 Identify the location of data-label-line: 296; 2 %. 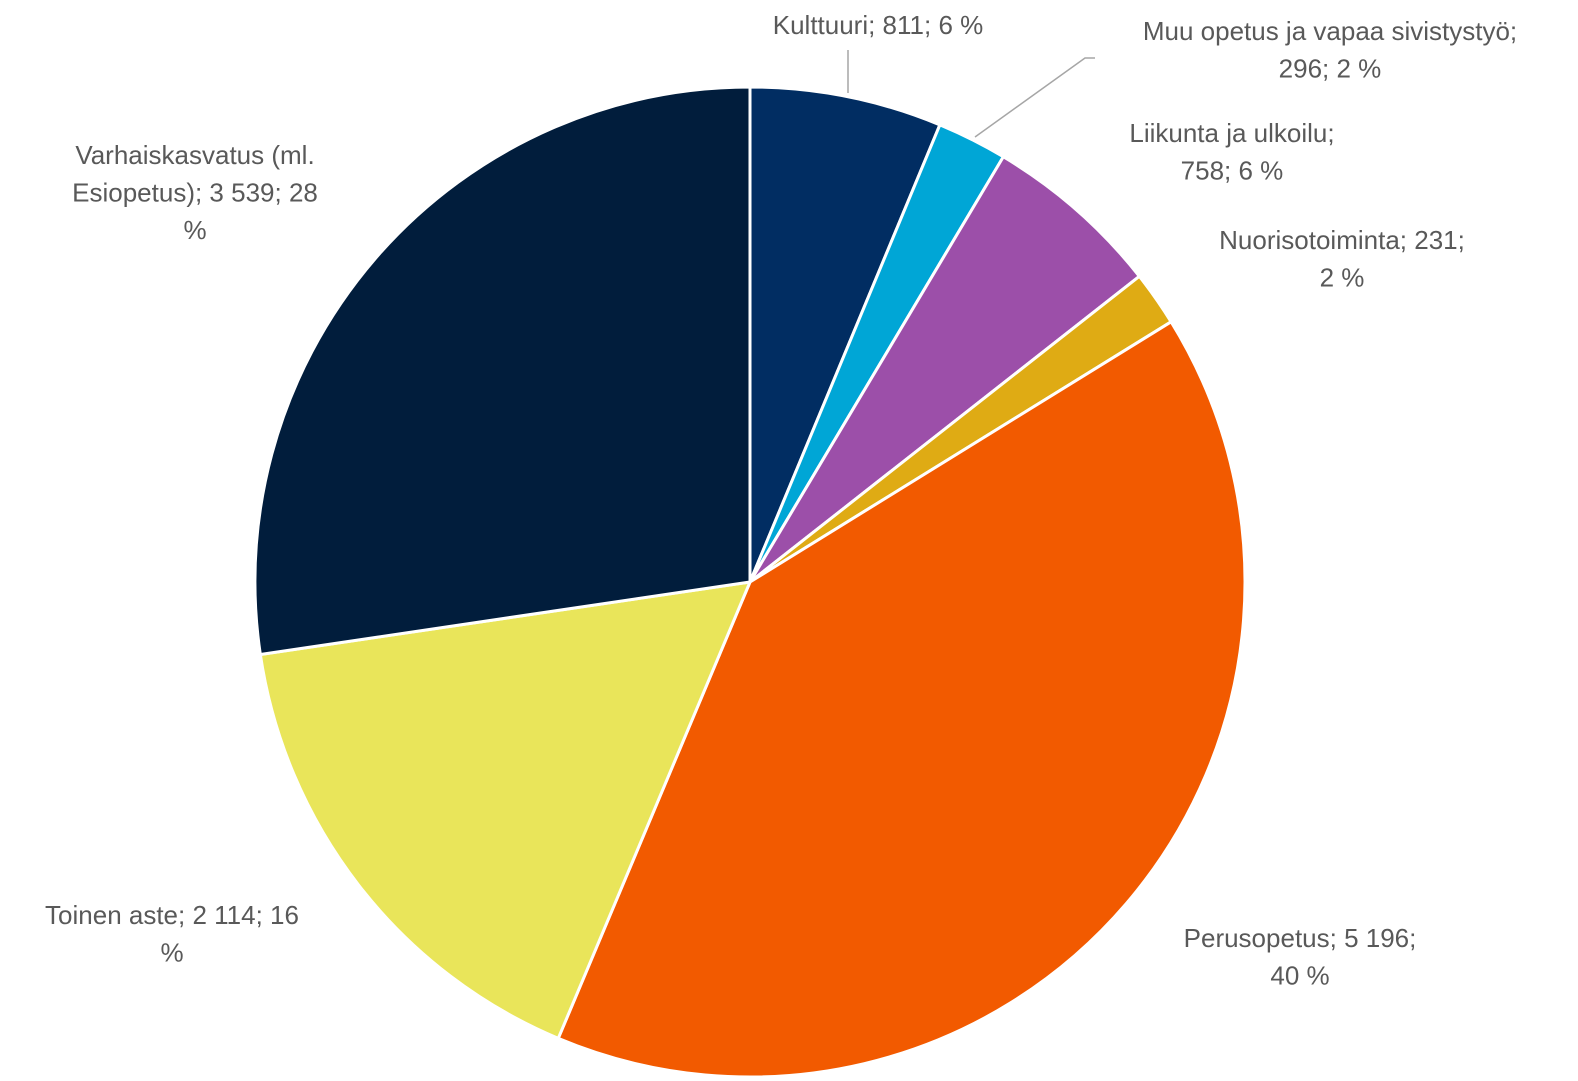
(1330, 68).